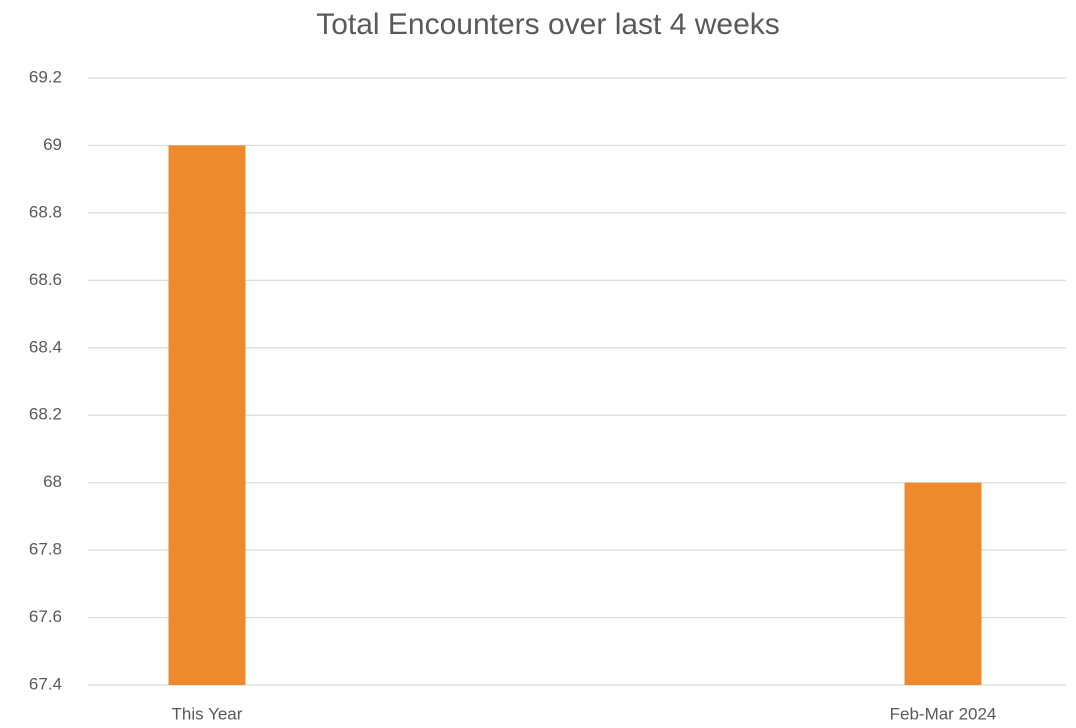 The height and width of the screenshot is (728, 1076). I want to click on y-tick-label: 68.8, so click(45, 211).